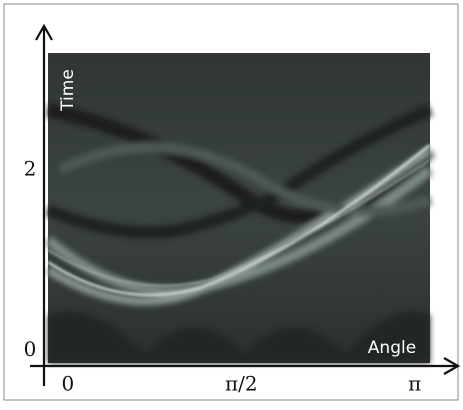 The height and width of the screenshot is (410, 463). Describe the element at coordinates (30, 349) in the screenshot. I see `y-tick-label: 0` at that location.